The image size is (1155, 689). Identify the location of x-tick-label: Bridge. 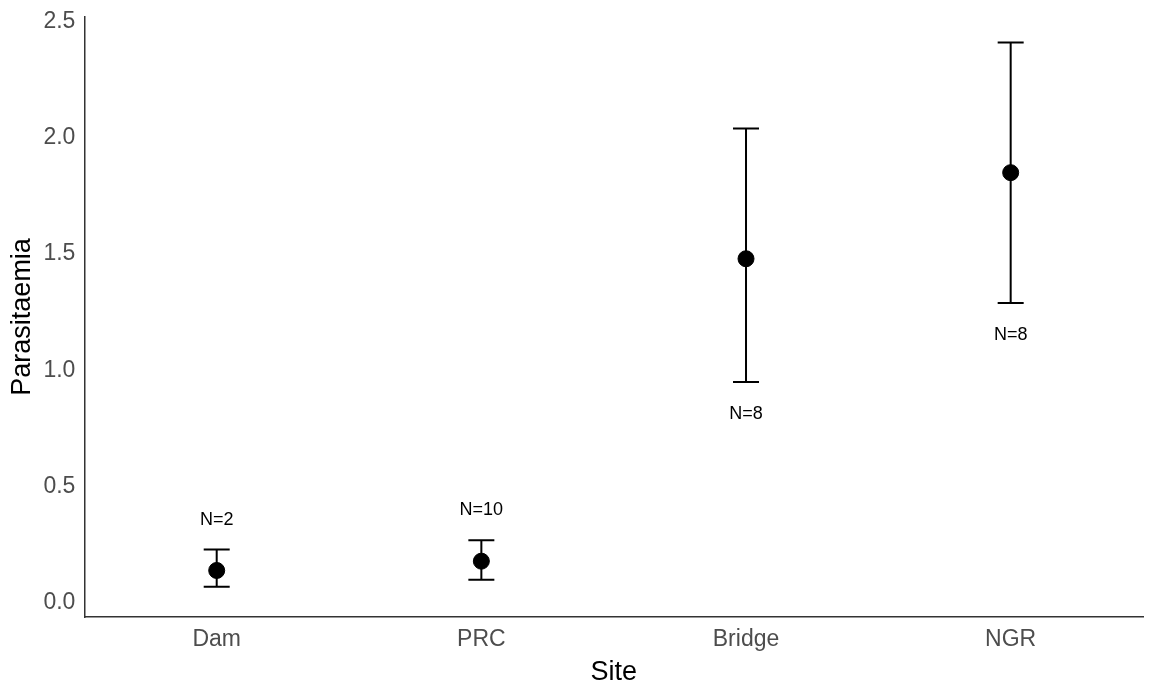
(746, 638).